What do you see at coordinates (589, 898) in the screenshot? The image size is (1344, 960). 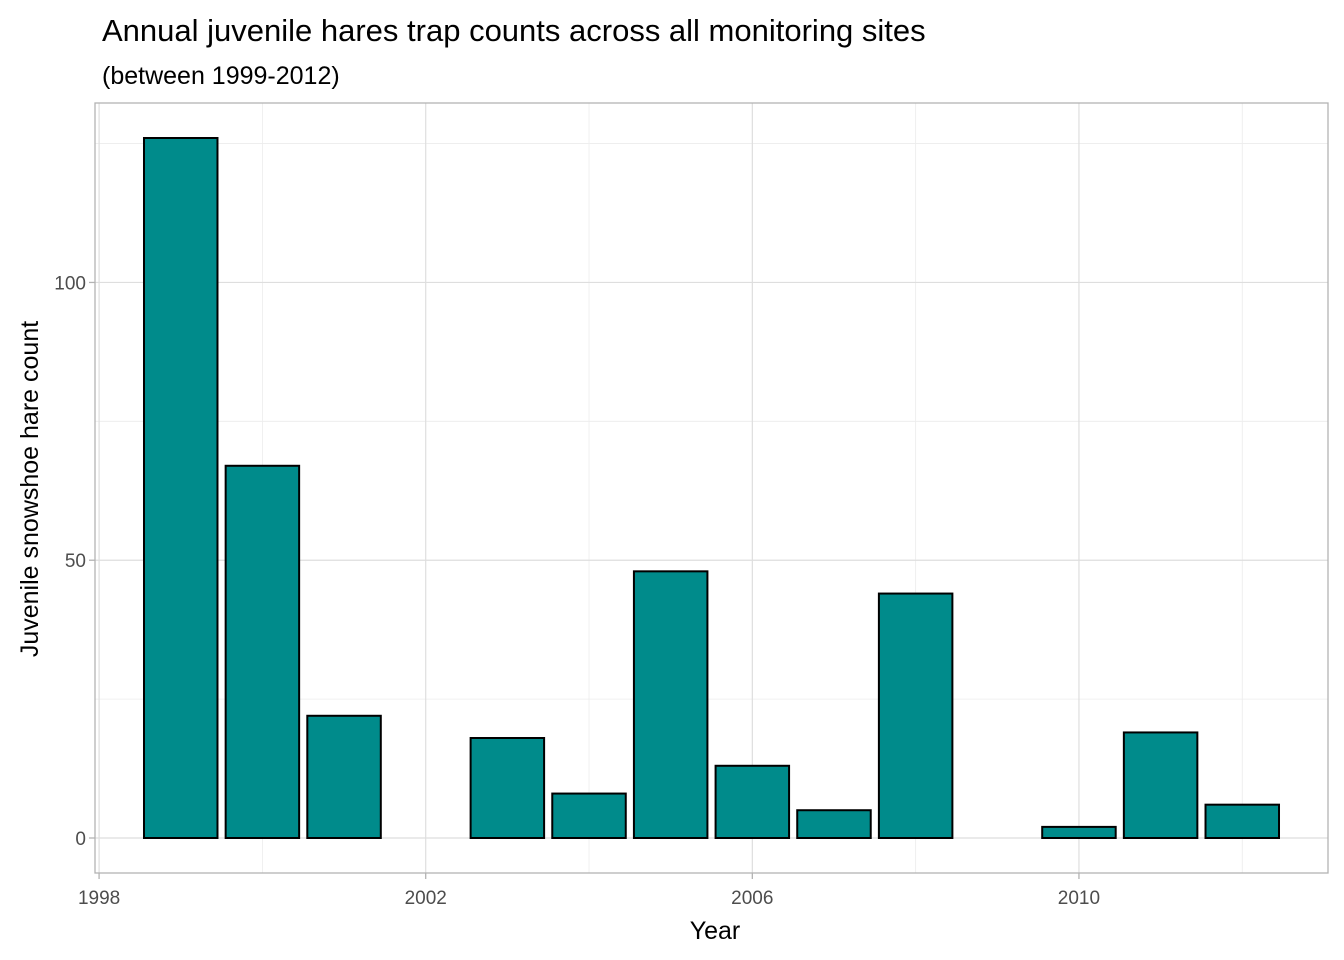 I see `x-tick-labels: 1998 2002 2006 2010` at bounding box center [589, 898].